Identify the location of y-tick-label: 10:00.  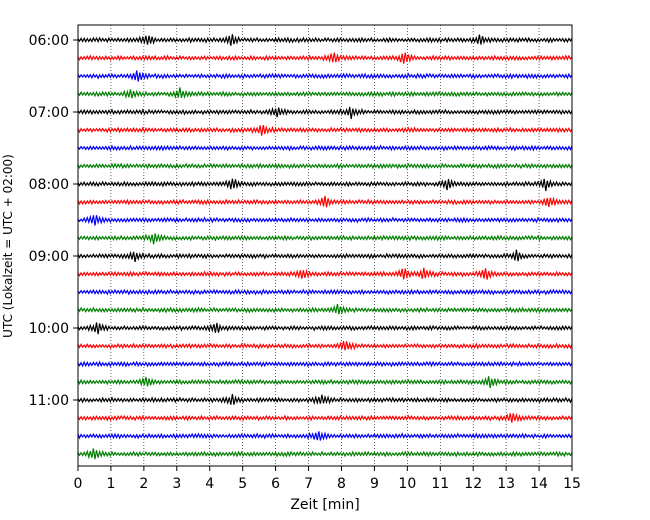
(49, 329).